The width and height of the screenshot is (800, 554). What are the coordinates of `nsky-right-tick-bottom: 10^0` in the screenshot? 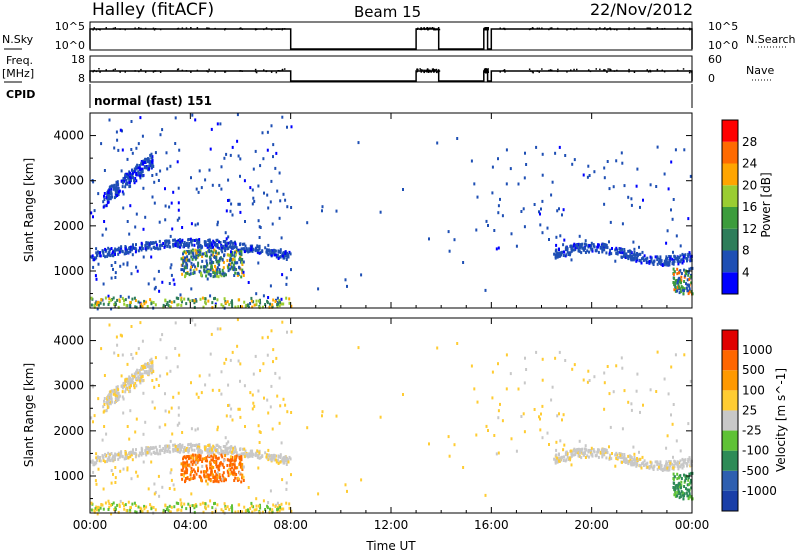 It's located at (723, 45).